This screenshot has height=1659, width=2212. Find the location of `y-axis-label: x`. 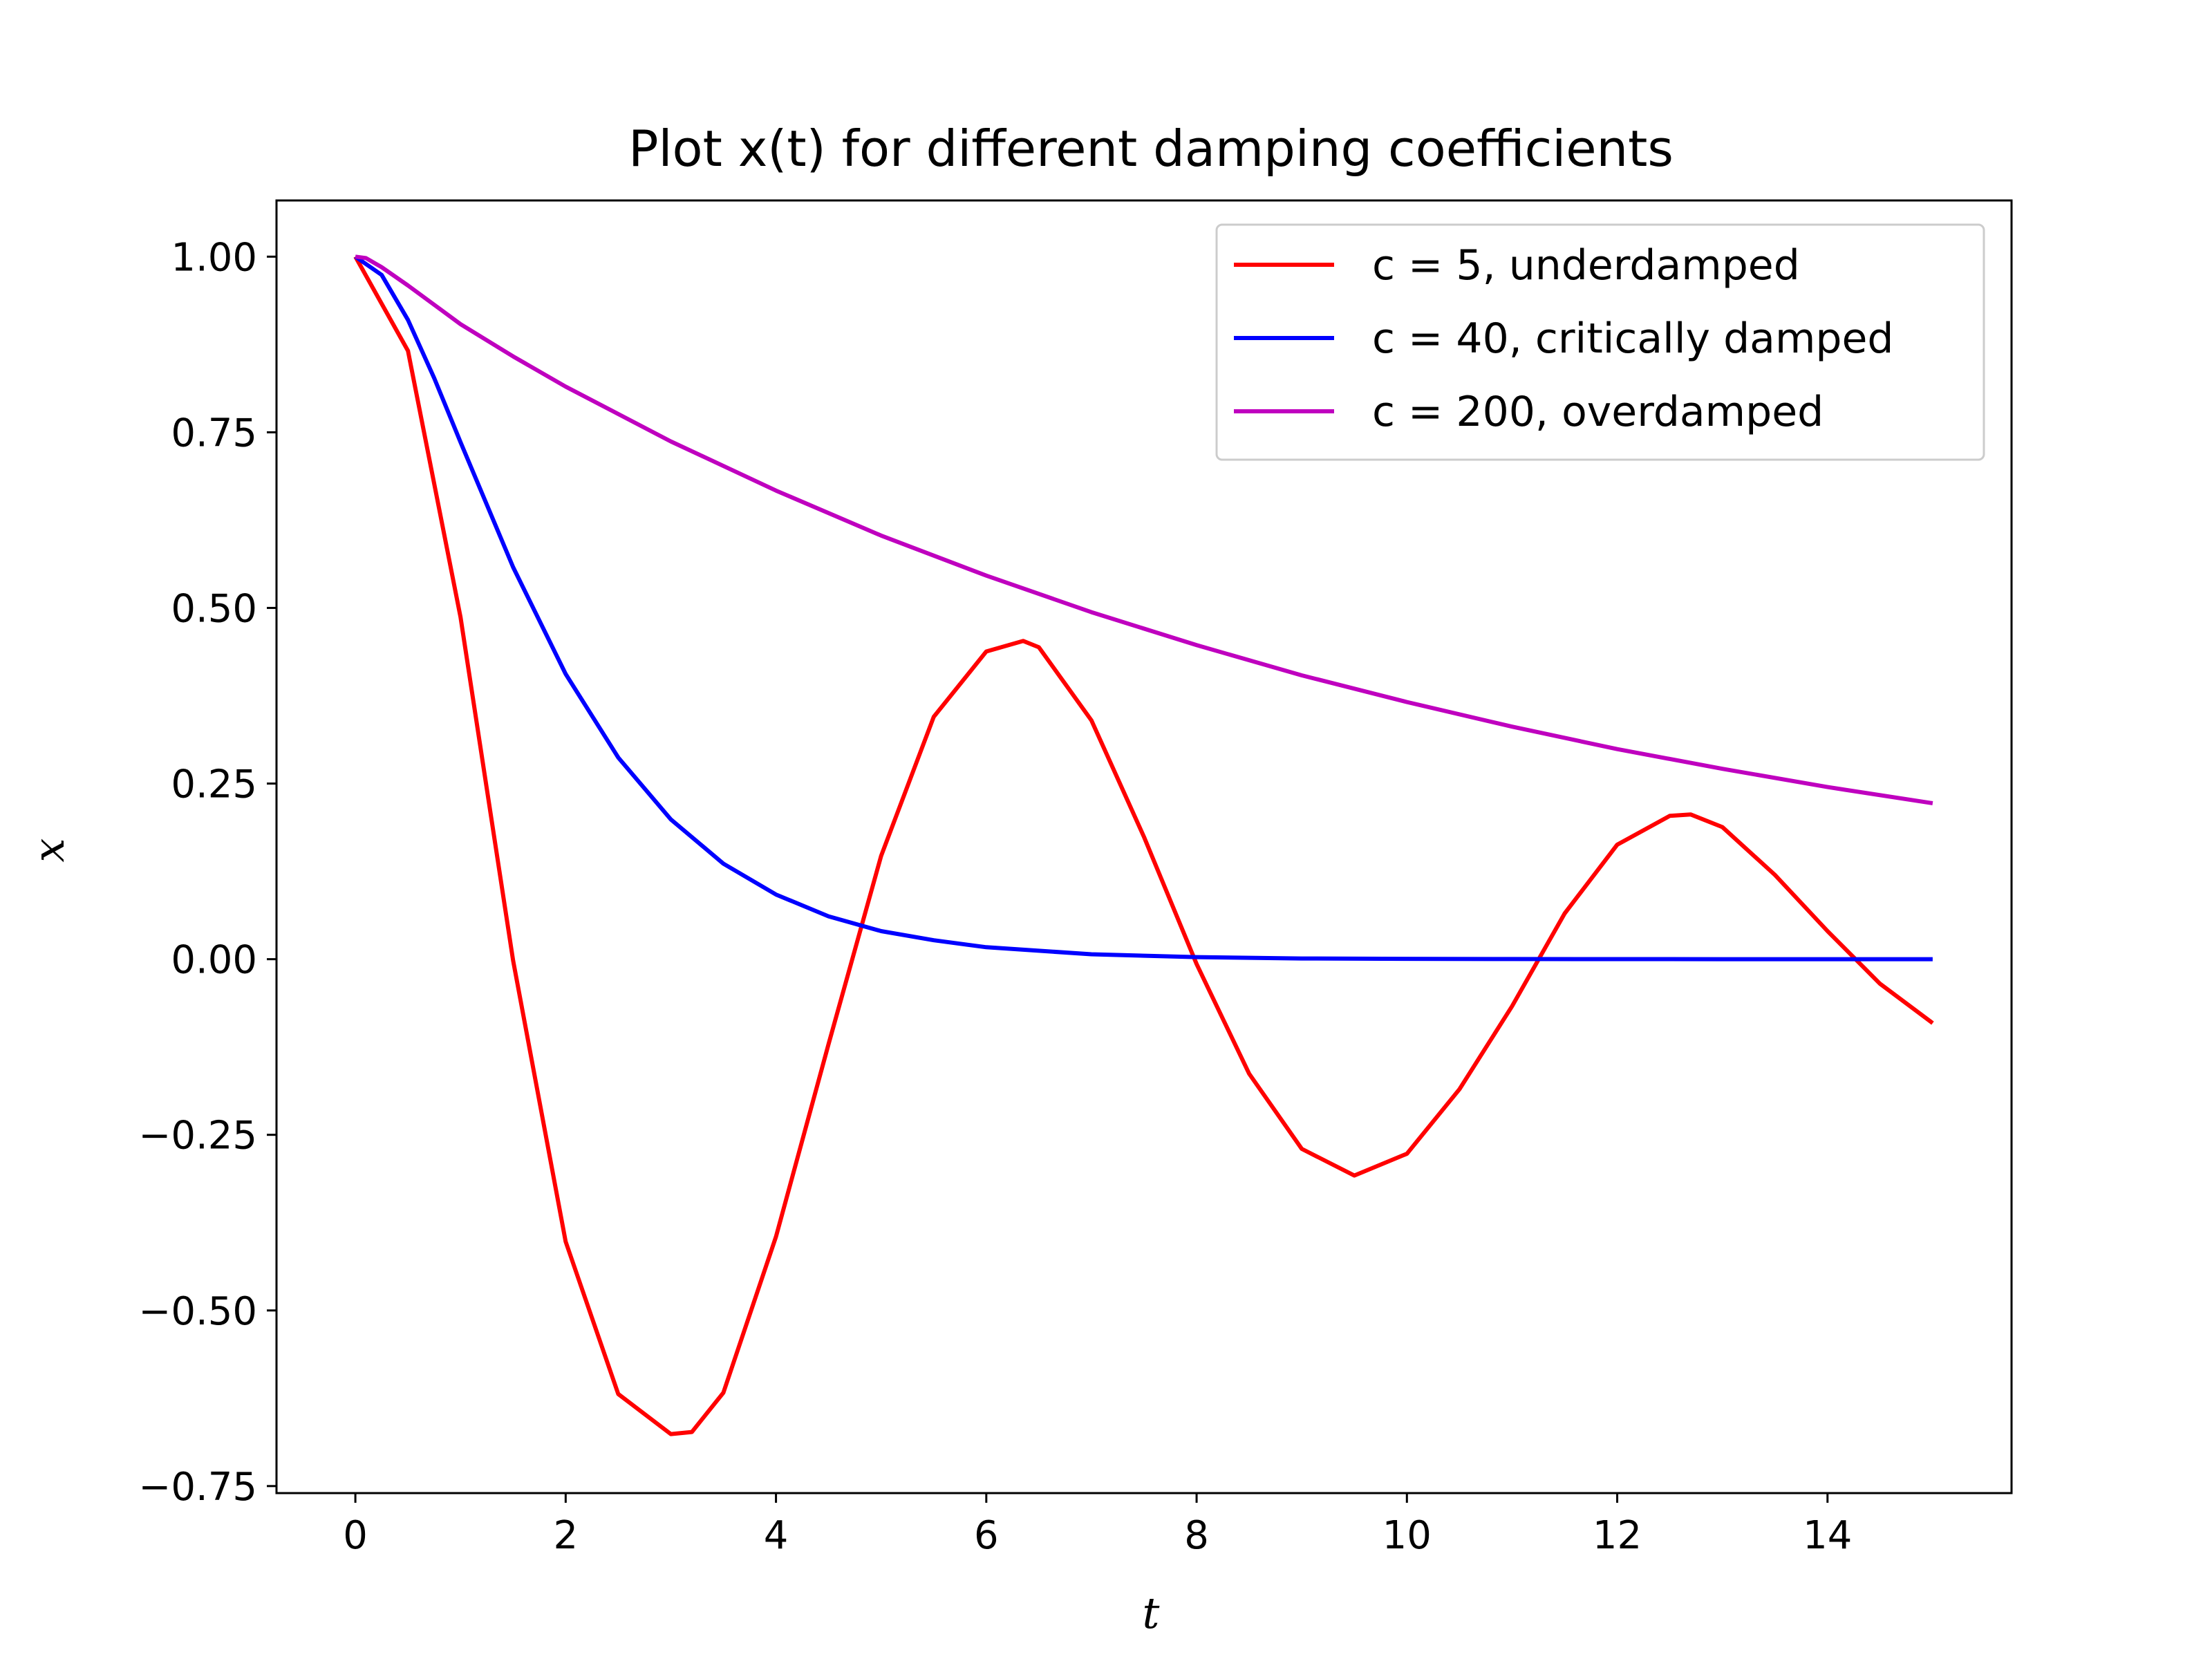

y-axis-label: x is located at coordinates (49, 850).